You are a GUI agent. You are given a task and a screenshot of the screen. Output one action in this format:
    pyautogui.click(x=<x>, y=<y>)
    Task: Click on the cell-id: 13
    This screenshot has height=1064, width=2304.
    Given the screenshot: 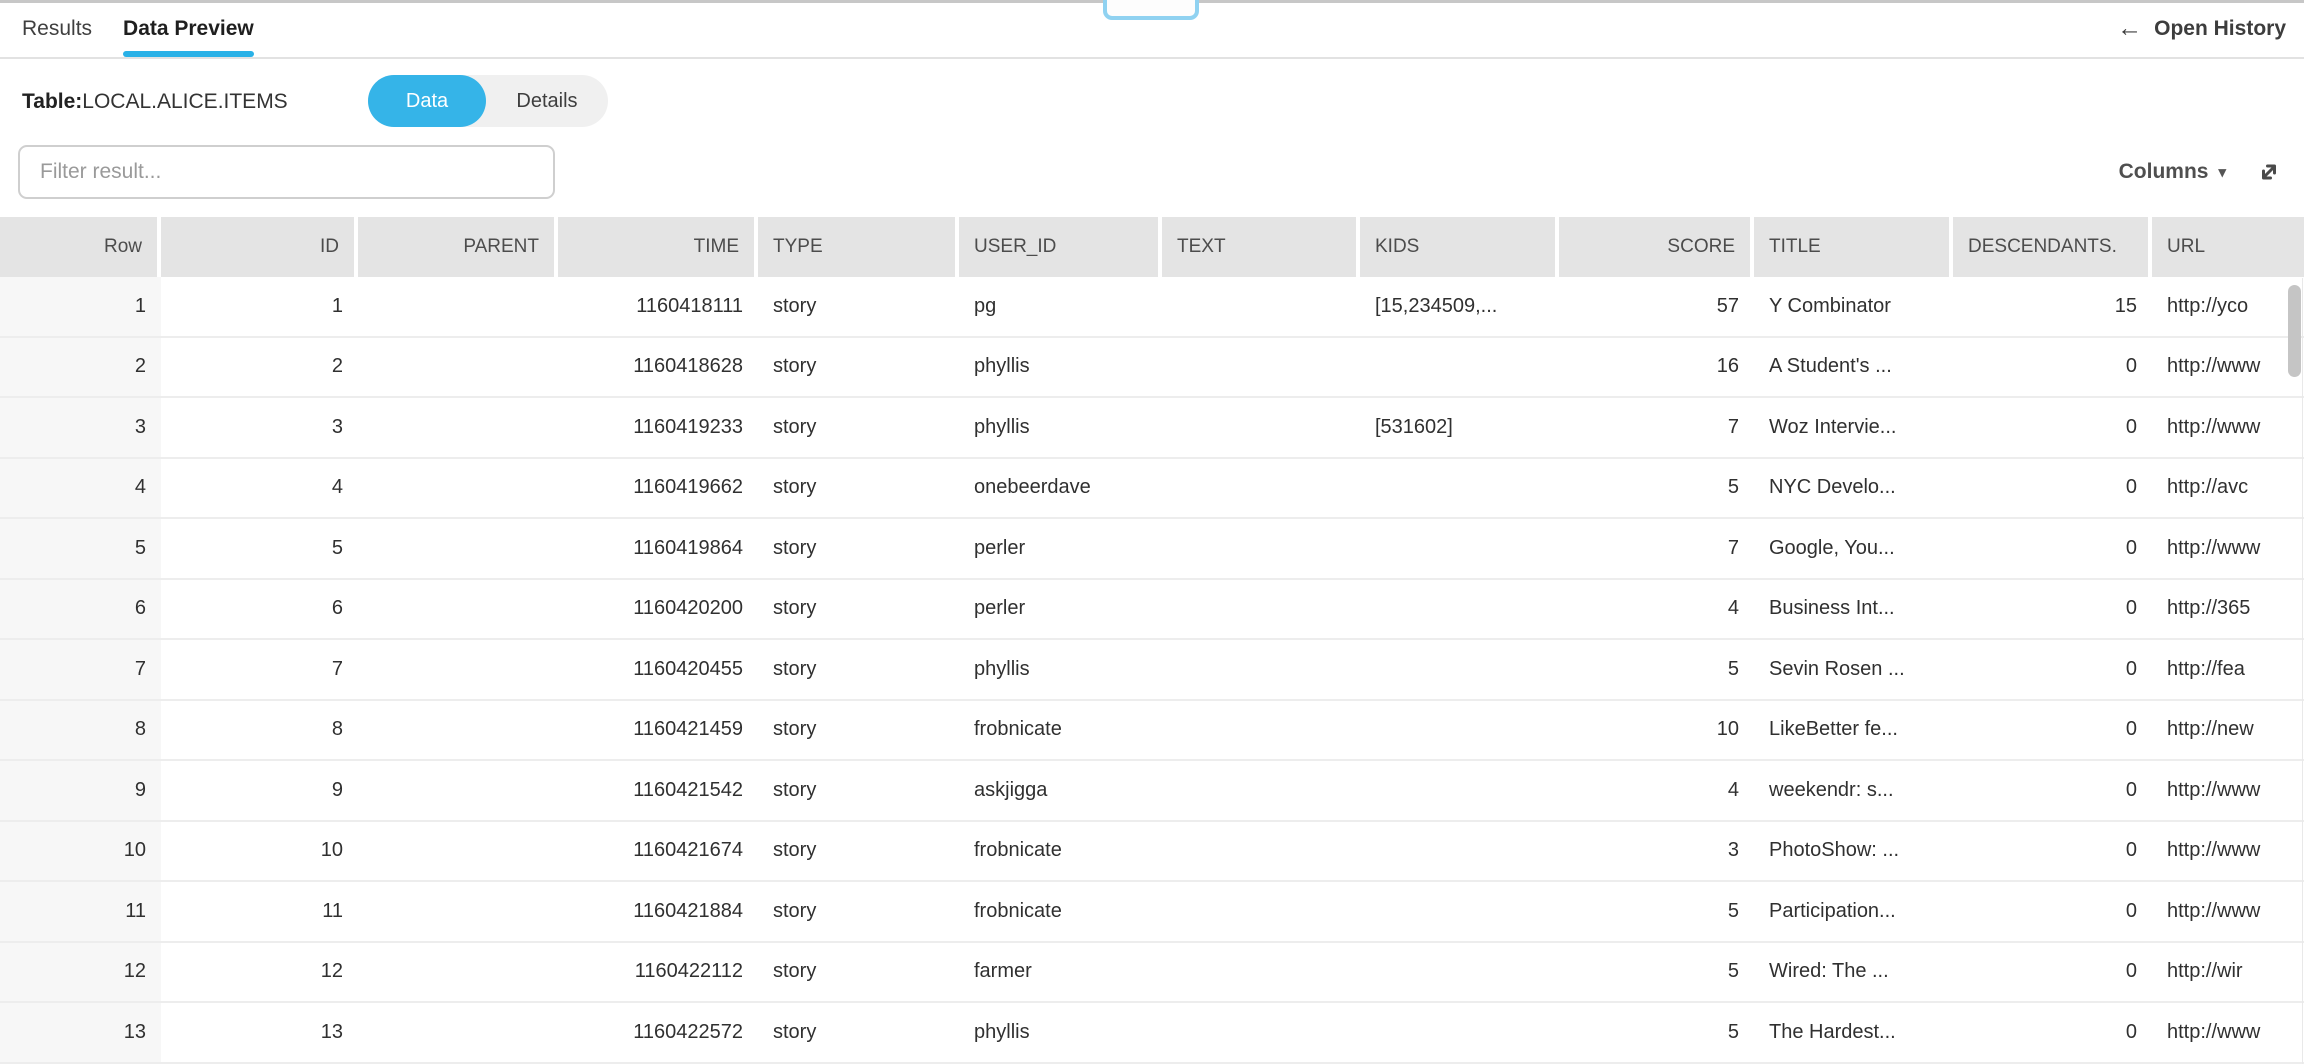 What is the action you would take?
    pyautogui.click(x=259, y=1033)
    